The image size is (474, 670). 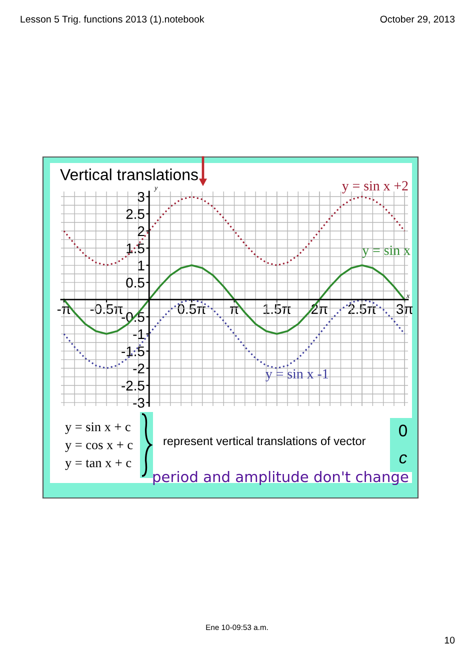 What do you see at coordinates (138, 369) in the screenshot?
I see `y-tick-label: -2` at bounding box center [138, 369].